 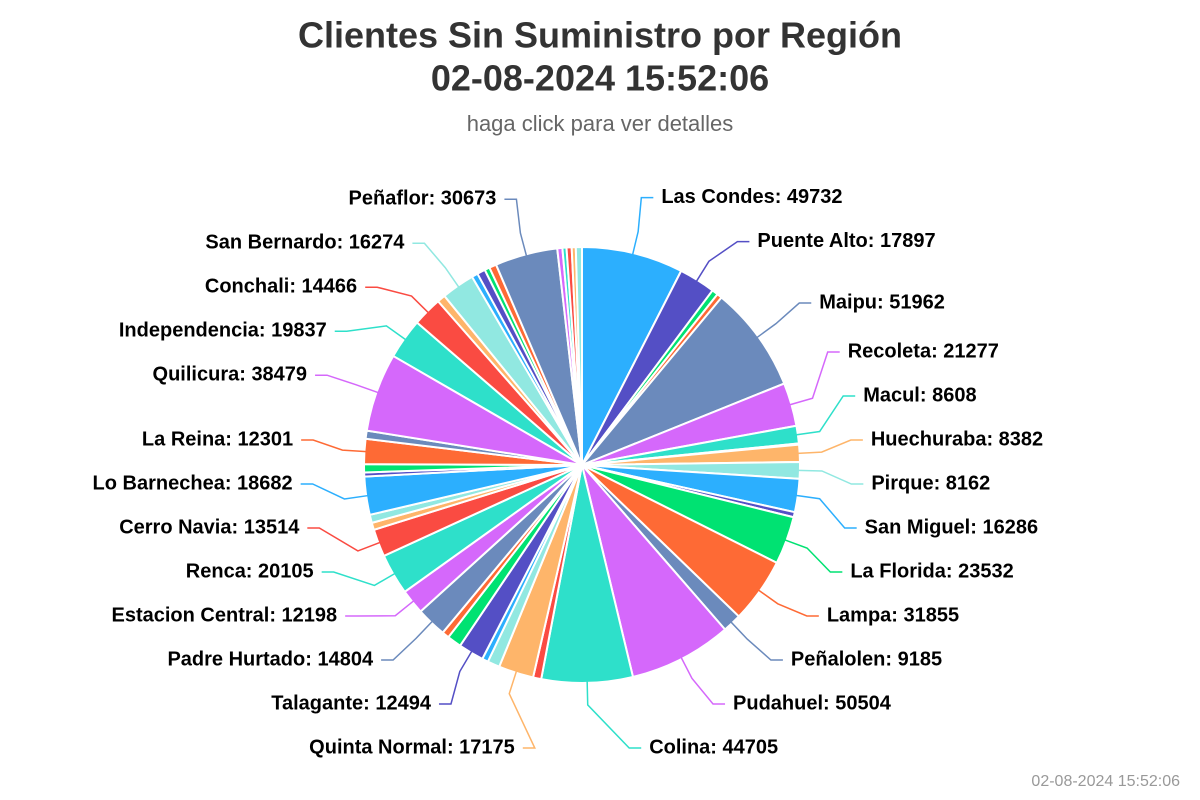 I want to click on data-label: Lo Barnechea: 18682, so click(x=193, y=483).